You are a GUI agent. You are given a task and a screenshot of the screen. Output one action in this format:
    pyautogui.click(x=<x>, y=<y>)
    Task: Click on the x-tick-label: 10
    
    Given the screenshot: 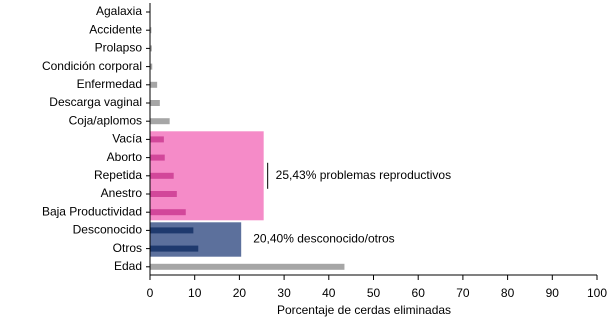 What is the action you would take?
    pyautogui.click(x=195, y=293)
    